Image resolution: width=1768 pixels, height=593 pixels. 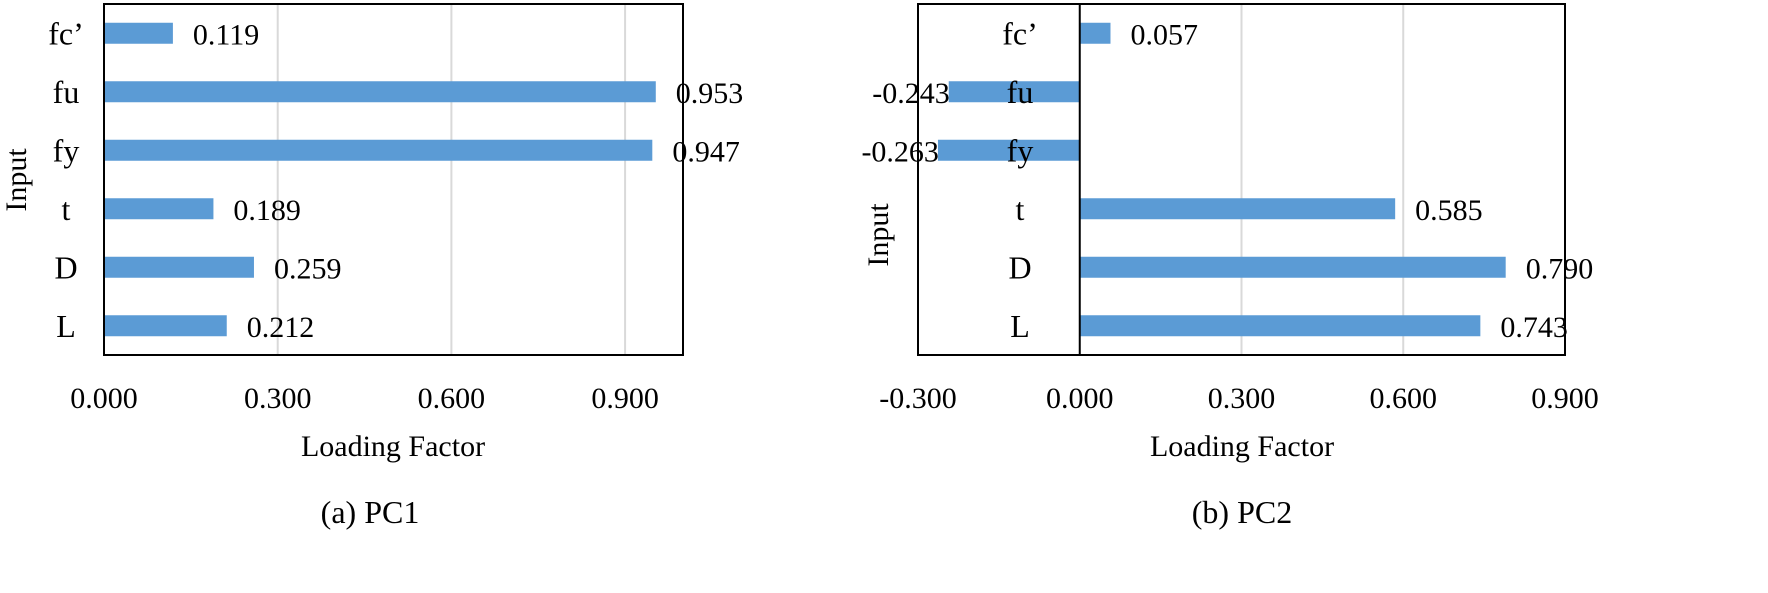 I want to click on data-label: 0.259, so click(x=308, y=268).